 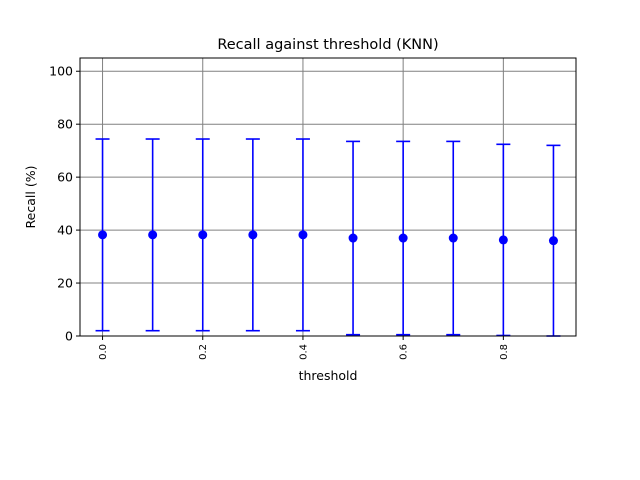 I want to click on data-points, so click(x=328, y=238).